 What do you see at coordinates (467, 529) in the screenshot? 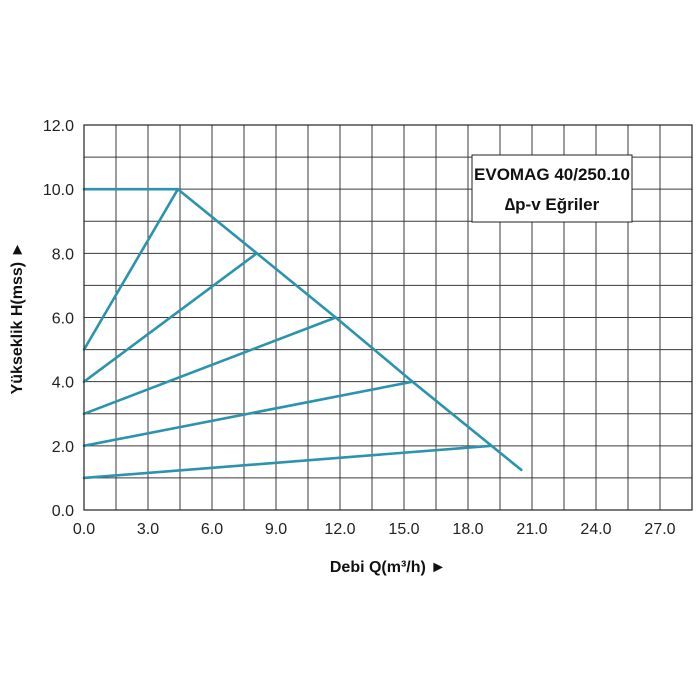
I see `x-tick-label: 18.0` at bounding box center [467, 529].